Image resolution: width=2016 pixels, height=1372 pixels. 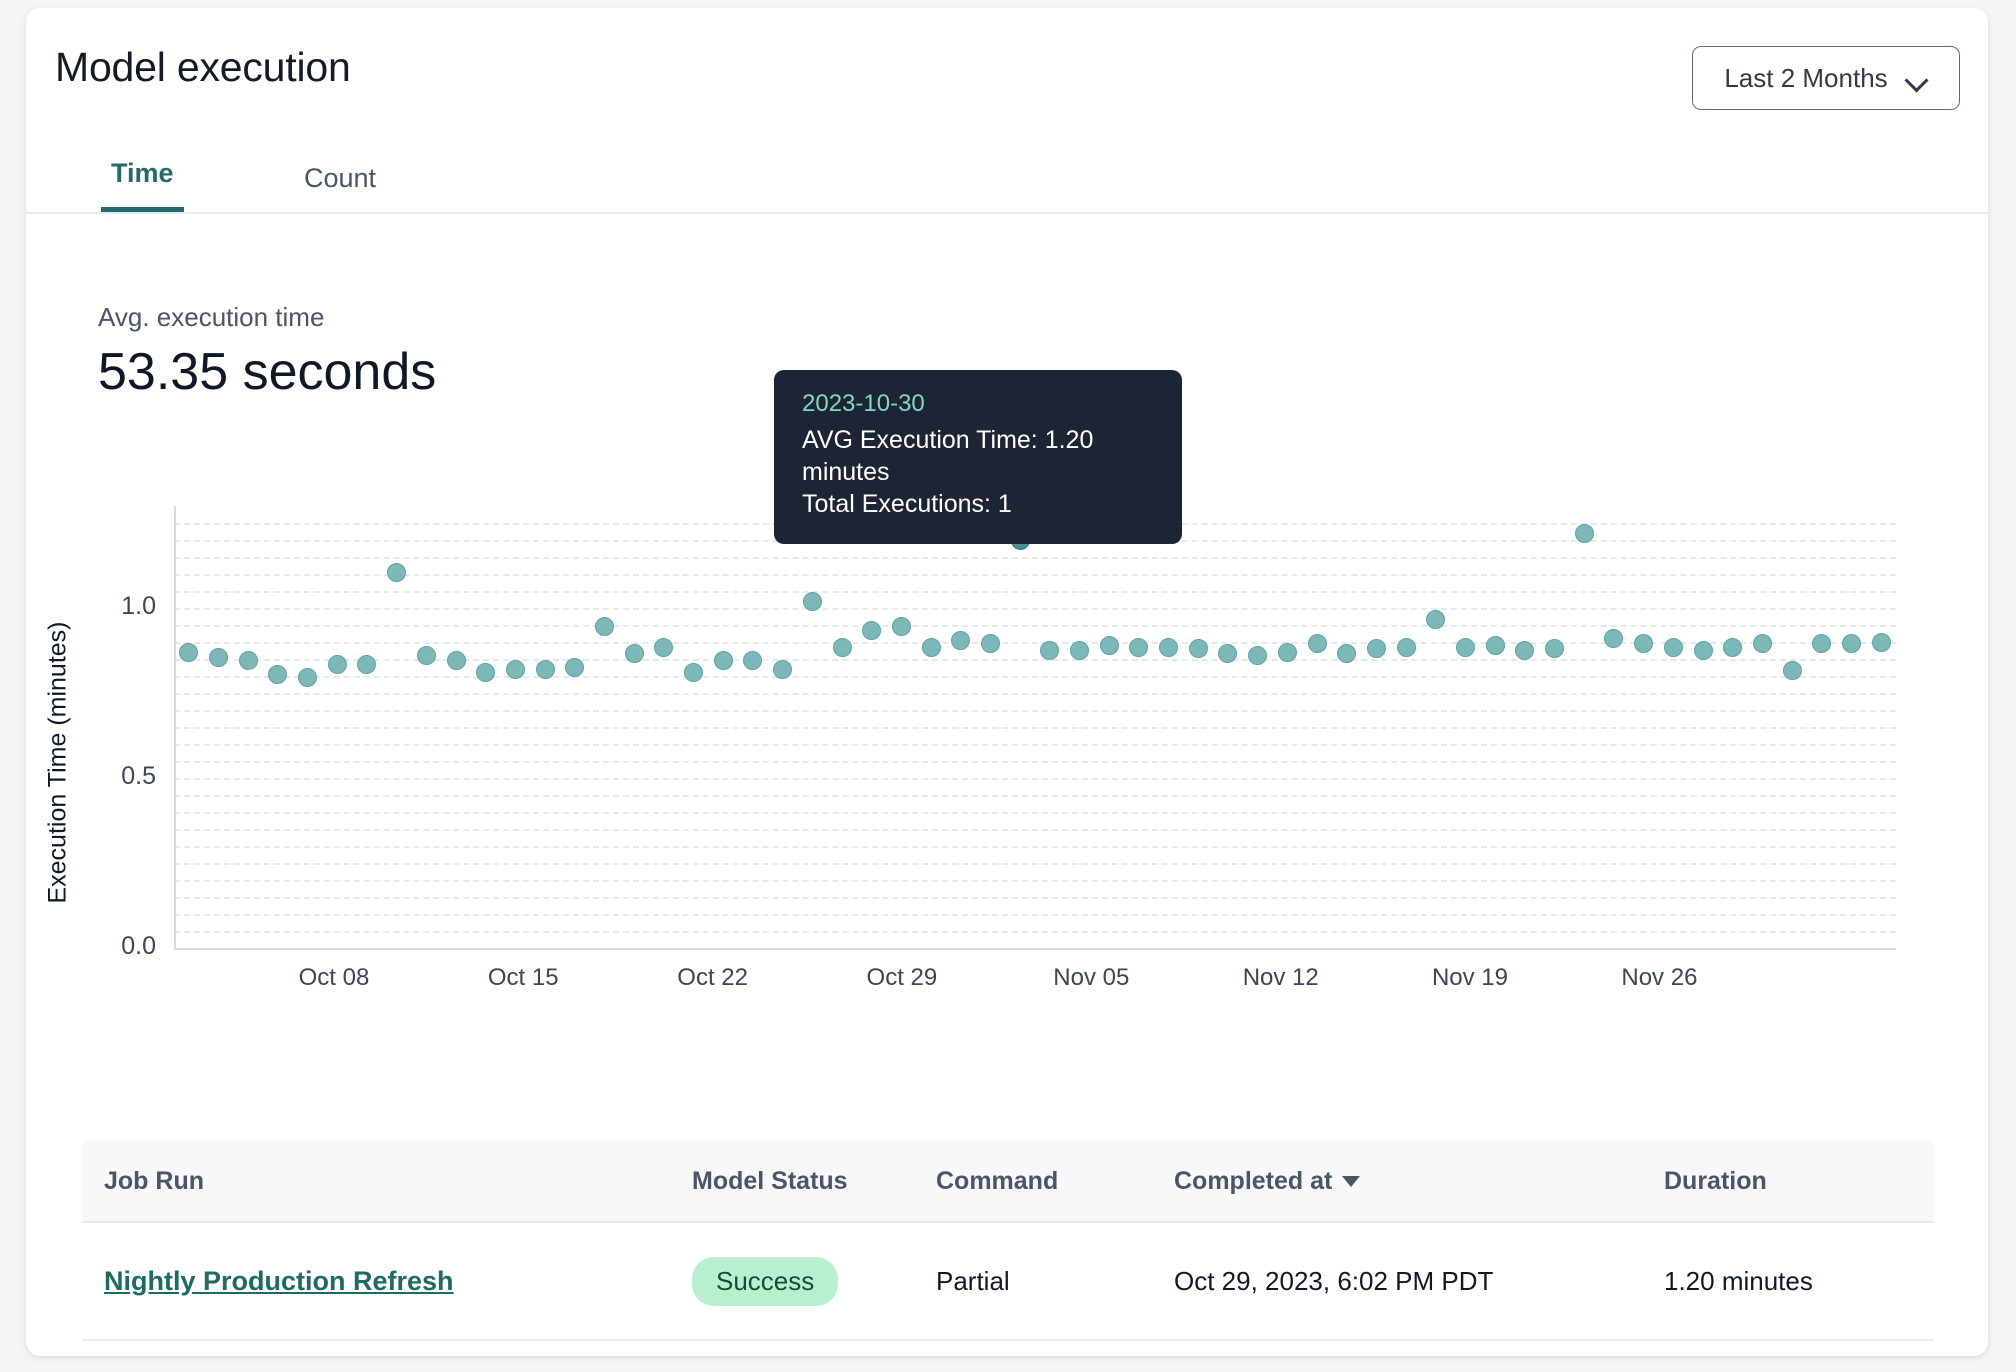 What do you see at coordinates (340, 178) in the screenshot?
I see `tab-count: Count` at bounding box center [340, 178].